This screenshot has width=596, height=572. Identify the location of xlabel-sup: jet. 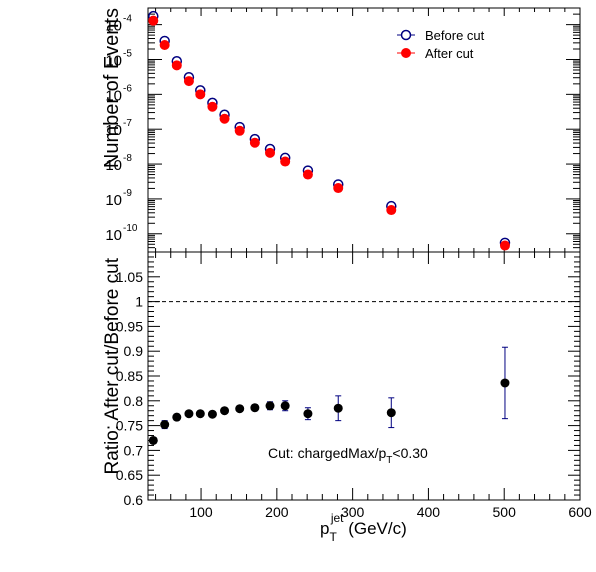
(337, 518).